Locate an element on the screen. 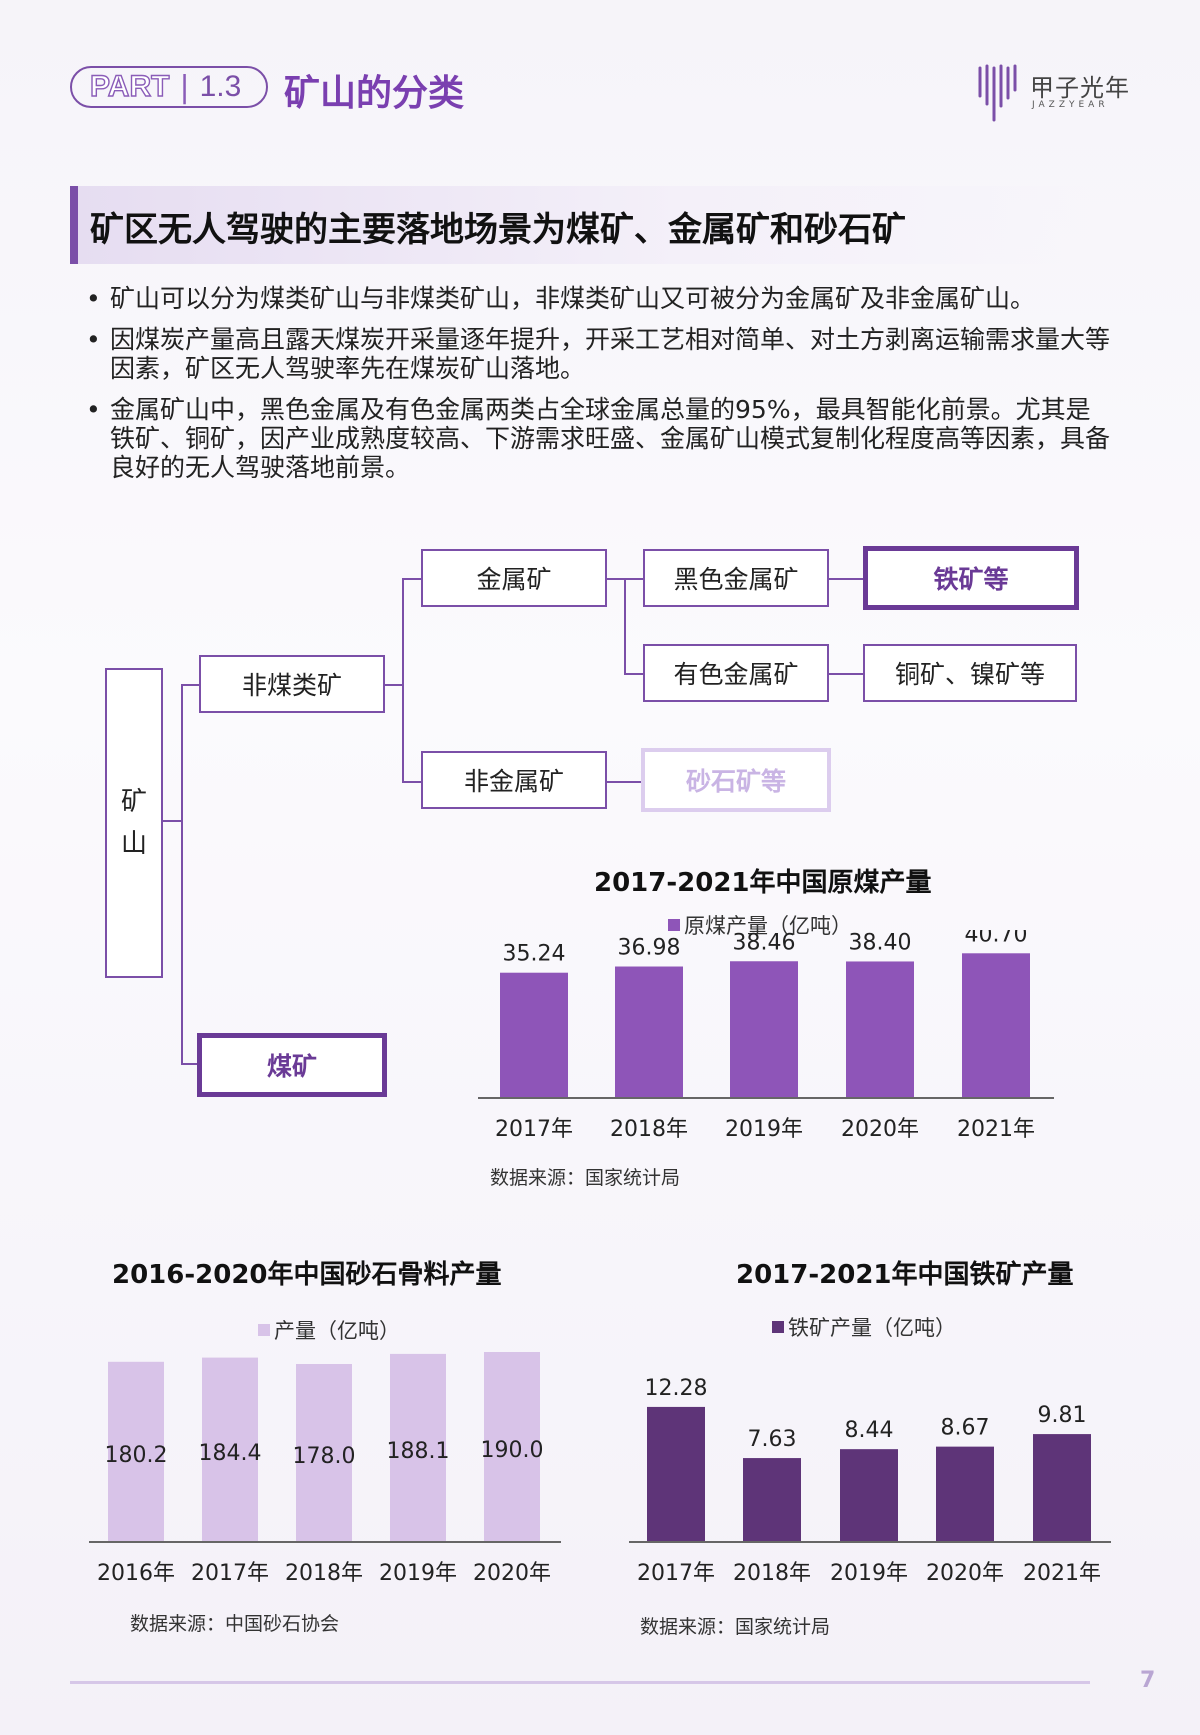 Image resolution: width=1200 pixels, height=1735 pixels. section-heading-box is located at coordinates (580, 225).